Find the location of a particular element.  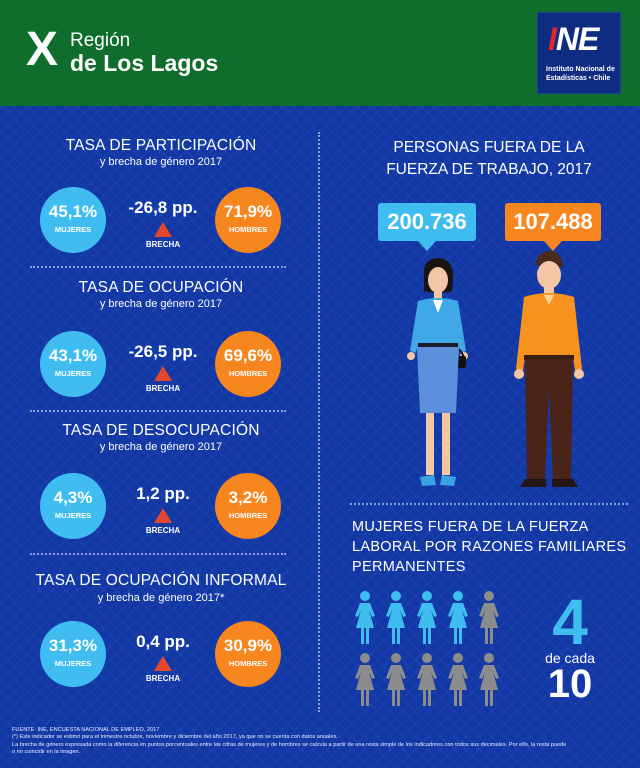

women-rate-circle: 4,3% MUJERES is located at coordinates (73, 506).